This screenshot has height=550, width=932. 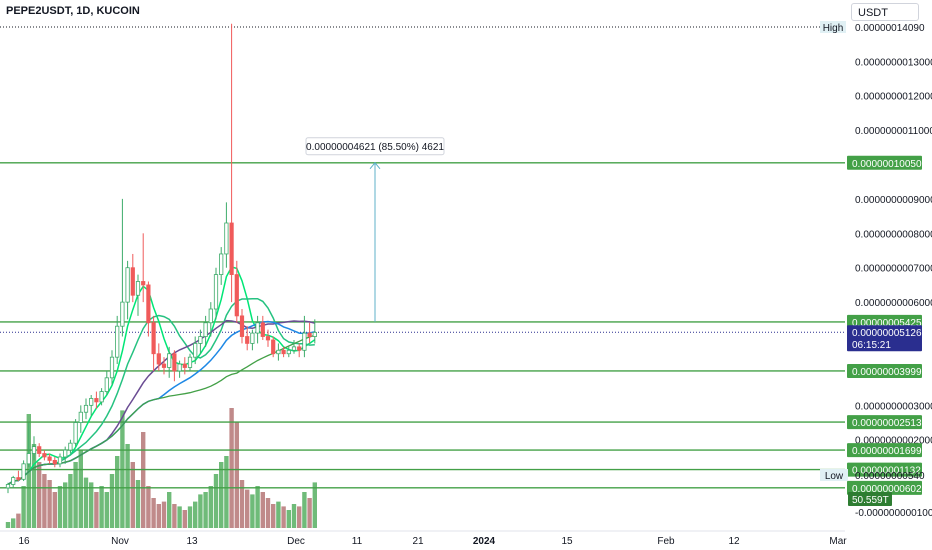 I want to click on low-tag-box, so click(x=834, y=475).